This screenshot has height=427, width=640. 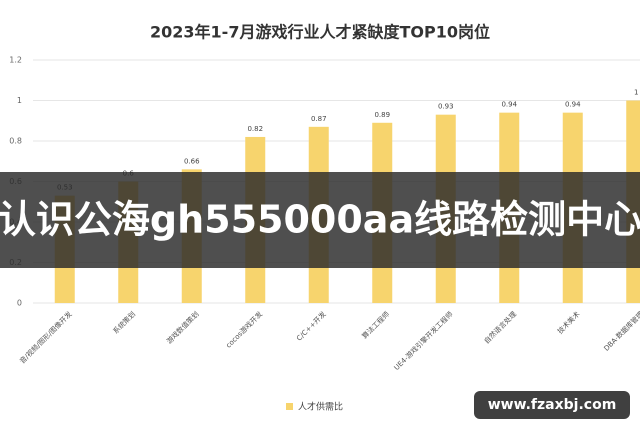 What do you see at coordinates (636, 93) in the screenshot?
I see `value-label: 1` at bounding box center [636, 93].